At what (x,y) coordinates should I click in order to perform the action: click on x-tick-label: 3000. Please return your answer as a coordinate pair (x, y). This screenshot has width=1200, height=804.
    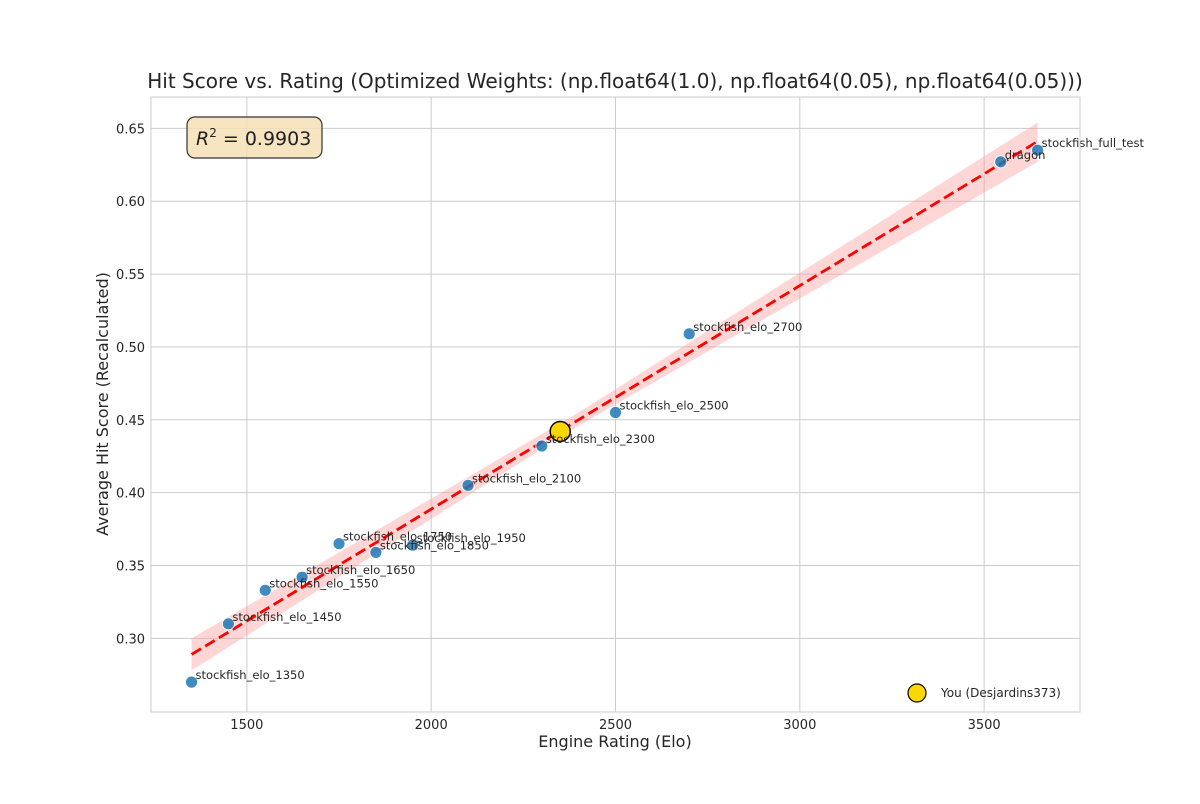
    Looking at the image, I should click on (799, 725).